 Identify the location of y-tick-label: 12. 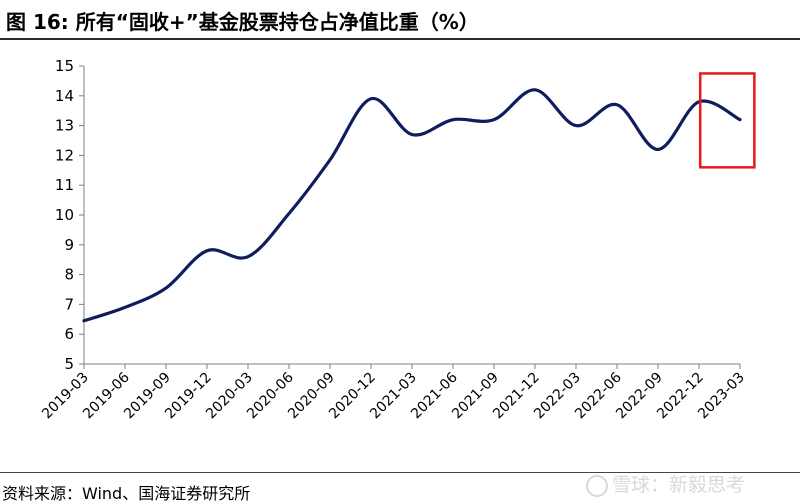
(64, 155).